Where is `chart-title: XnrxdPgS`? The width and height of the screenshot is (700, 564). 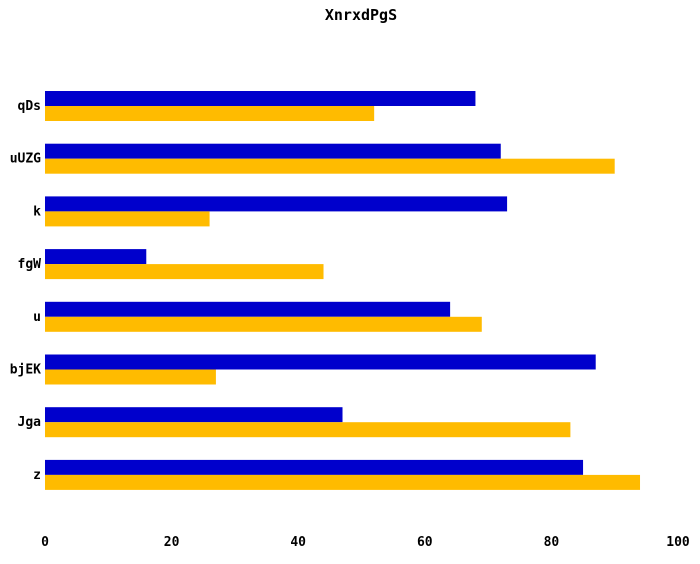 chart-title: XnrxdPgS is located at coordinates (361, 15).